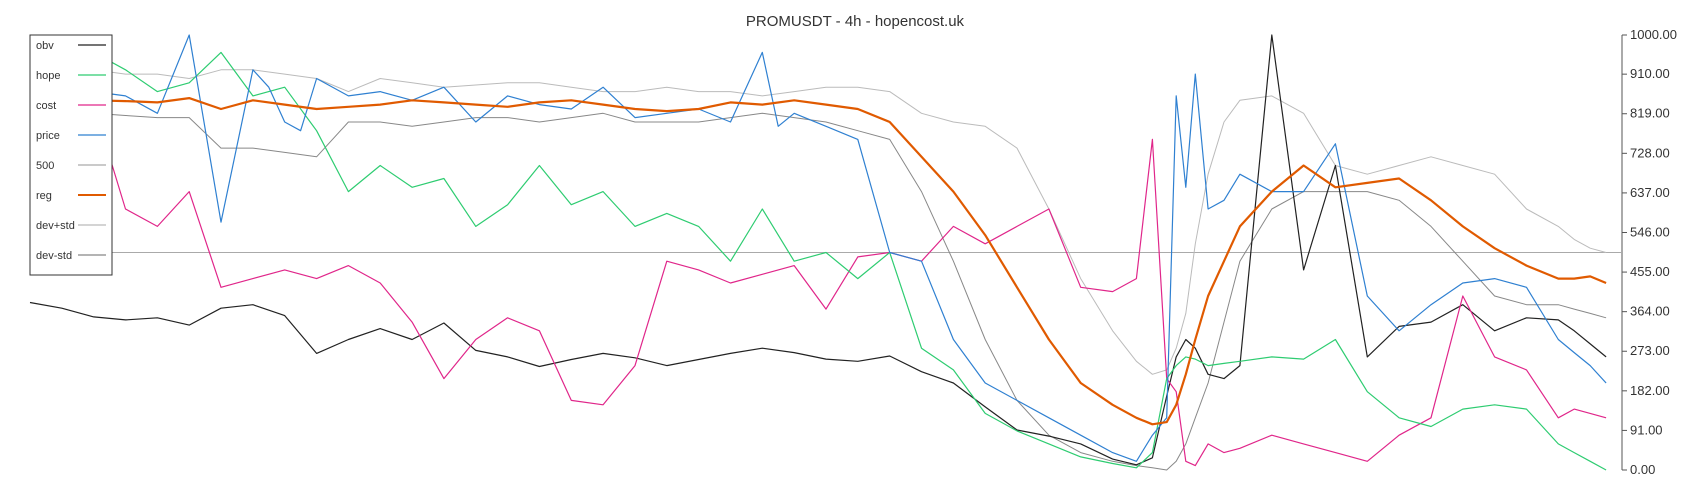 The width and height of the screenshot is (1700, 500). I want to click on y-tick-label: 182.00, so click(1650, 390).